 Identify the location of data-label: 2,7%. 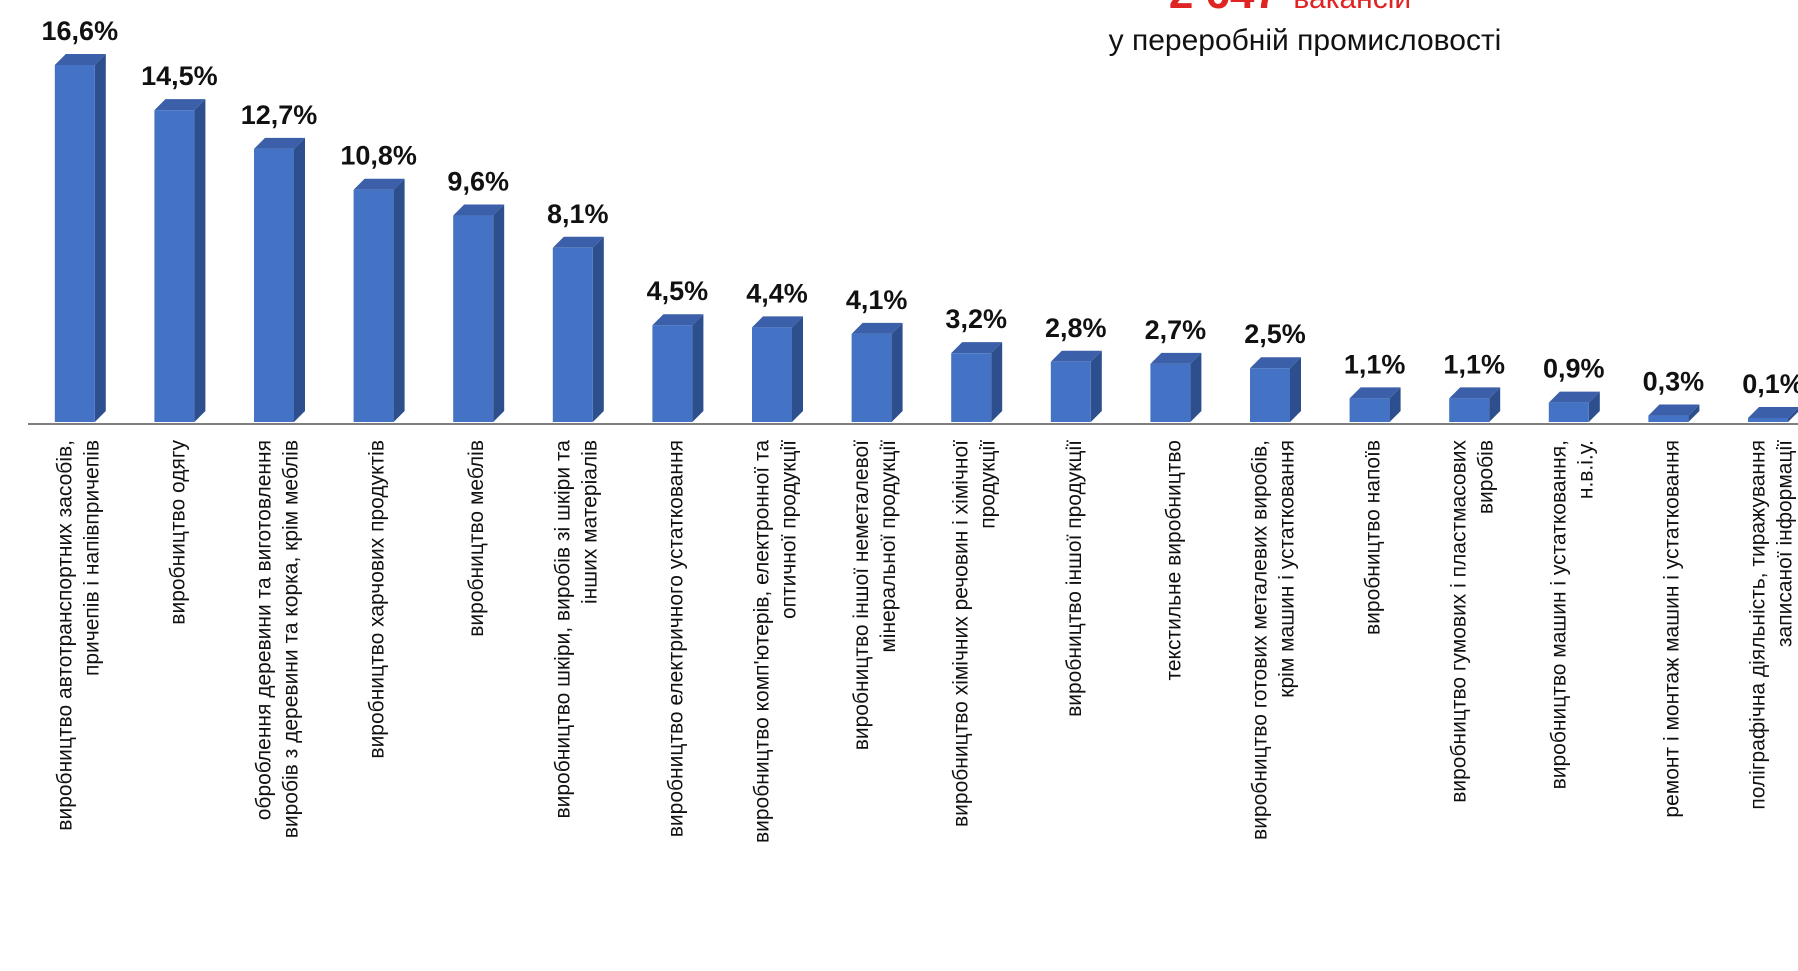
(1176, 330).